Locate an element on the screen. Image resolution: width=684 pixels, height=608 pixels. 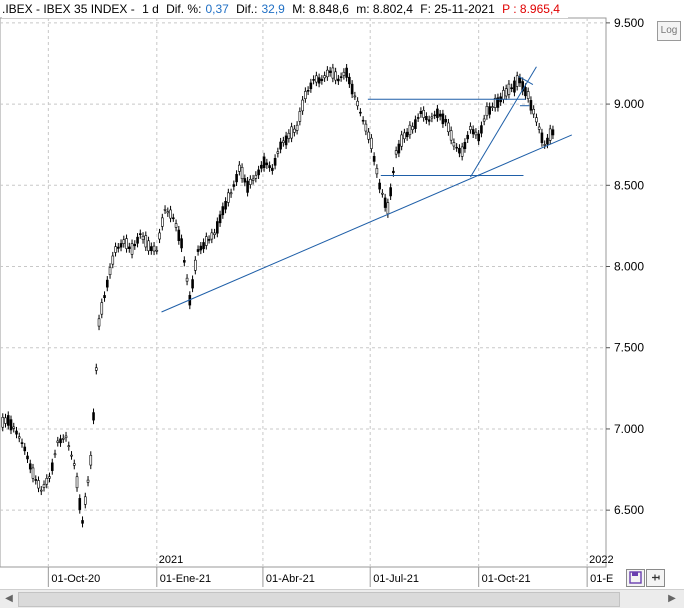
chart-toolbar is located at coordinates (644, 578).